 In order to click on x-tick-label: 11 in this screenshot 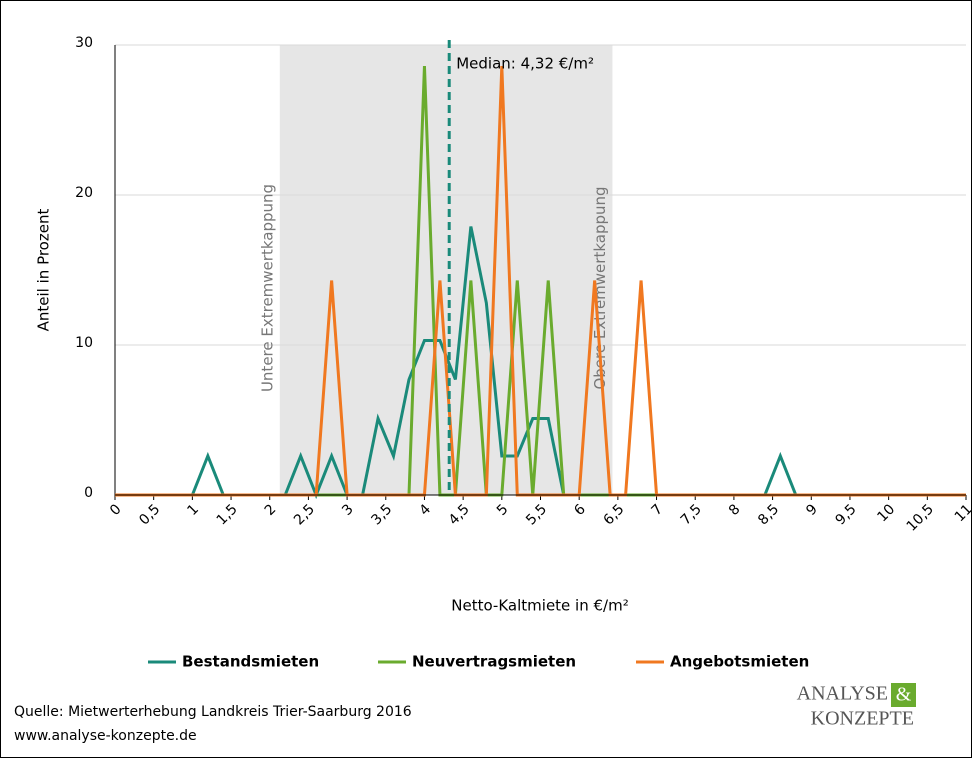, I will do `click(962, 513)`.